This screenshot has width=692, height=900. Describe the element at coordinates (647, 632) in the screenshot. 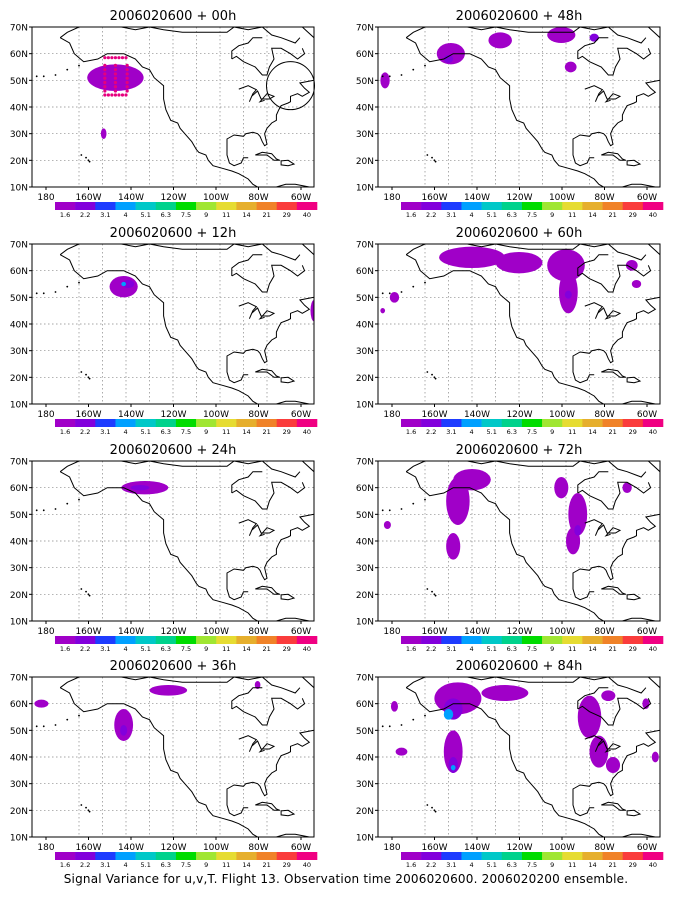

I see `lon-tick-label: 60W` at that location.